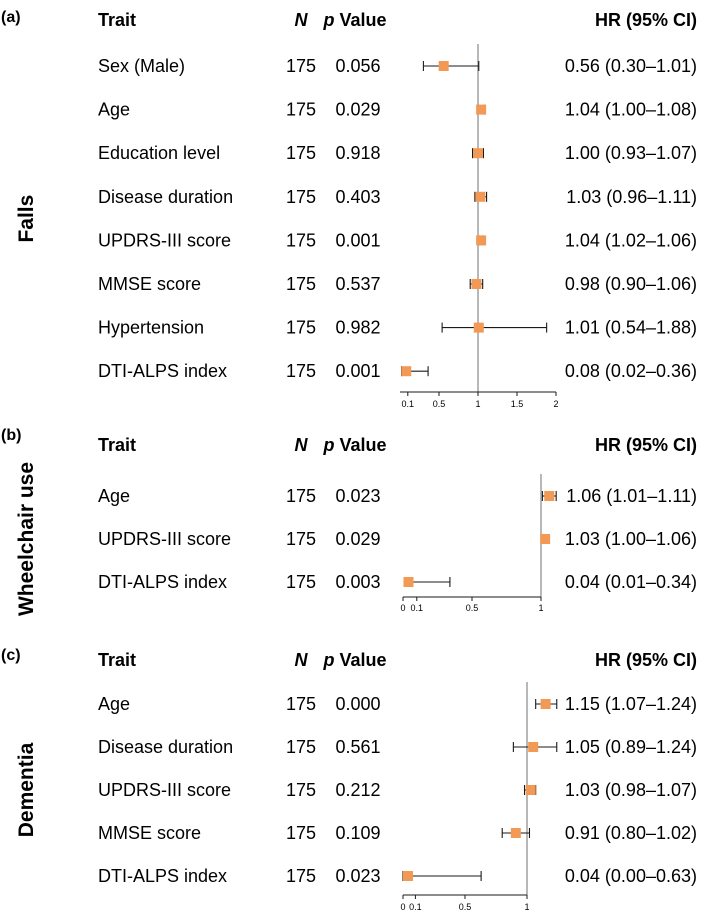  What do you see at coordinates (397, 328) in the screenshot?
I see `table-row: Hypertension 175 0.982 1.01 (0.54–1.88)` at bounding box center [397, 328].